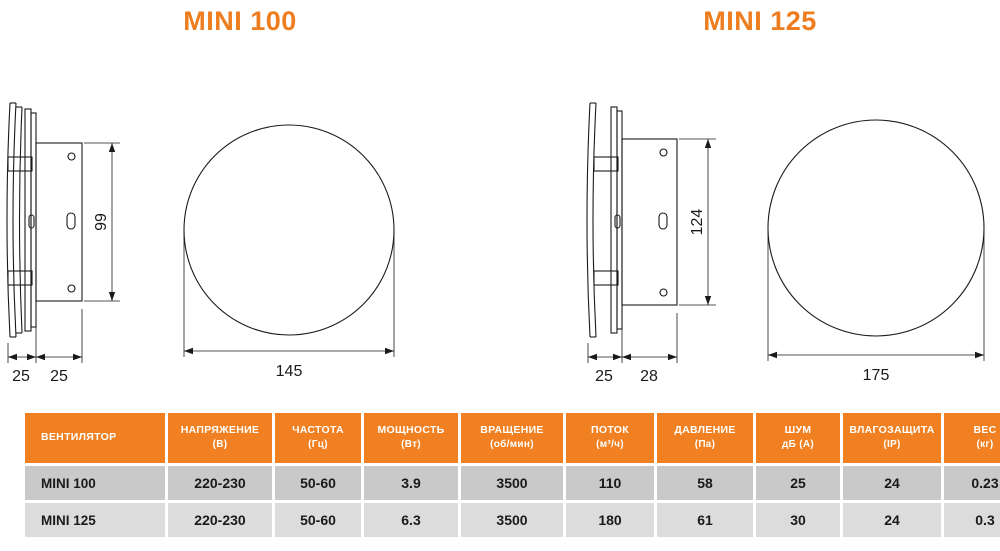 The image size is (1000, 551). Describe the element at coordinates (972, 438) in the screenshot. I see `column-header-weight: ВЕС (кг)` at that location.